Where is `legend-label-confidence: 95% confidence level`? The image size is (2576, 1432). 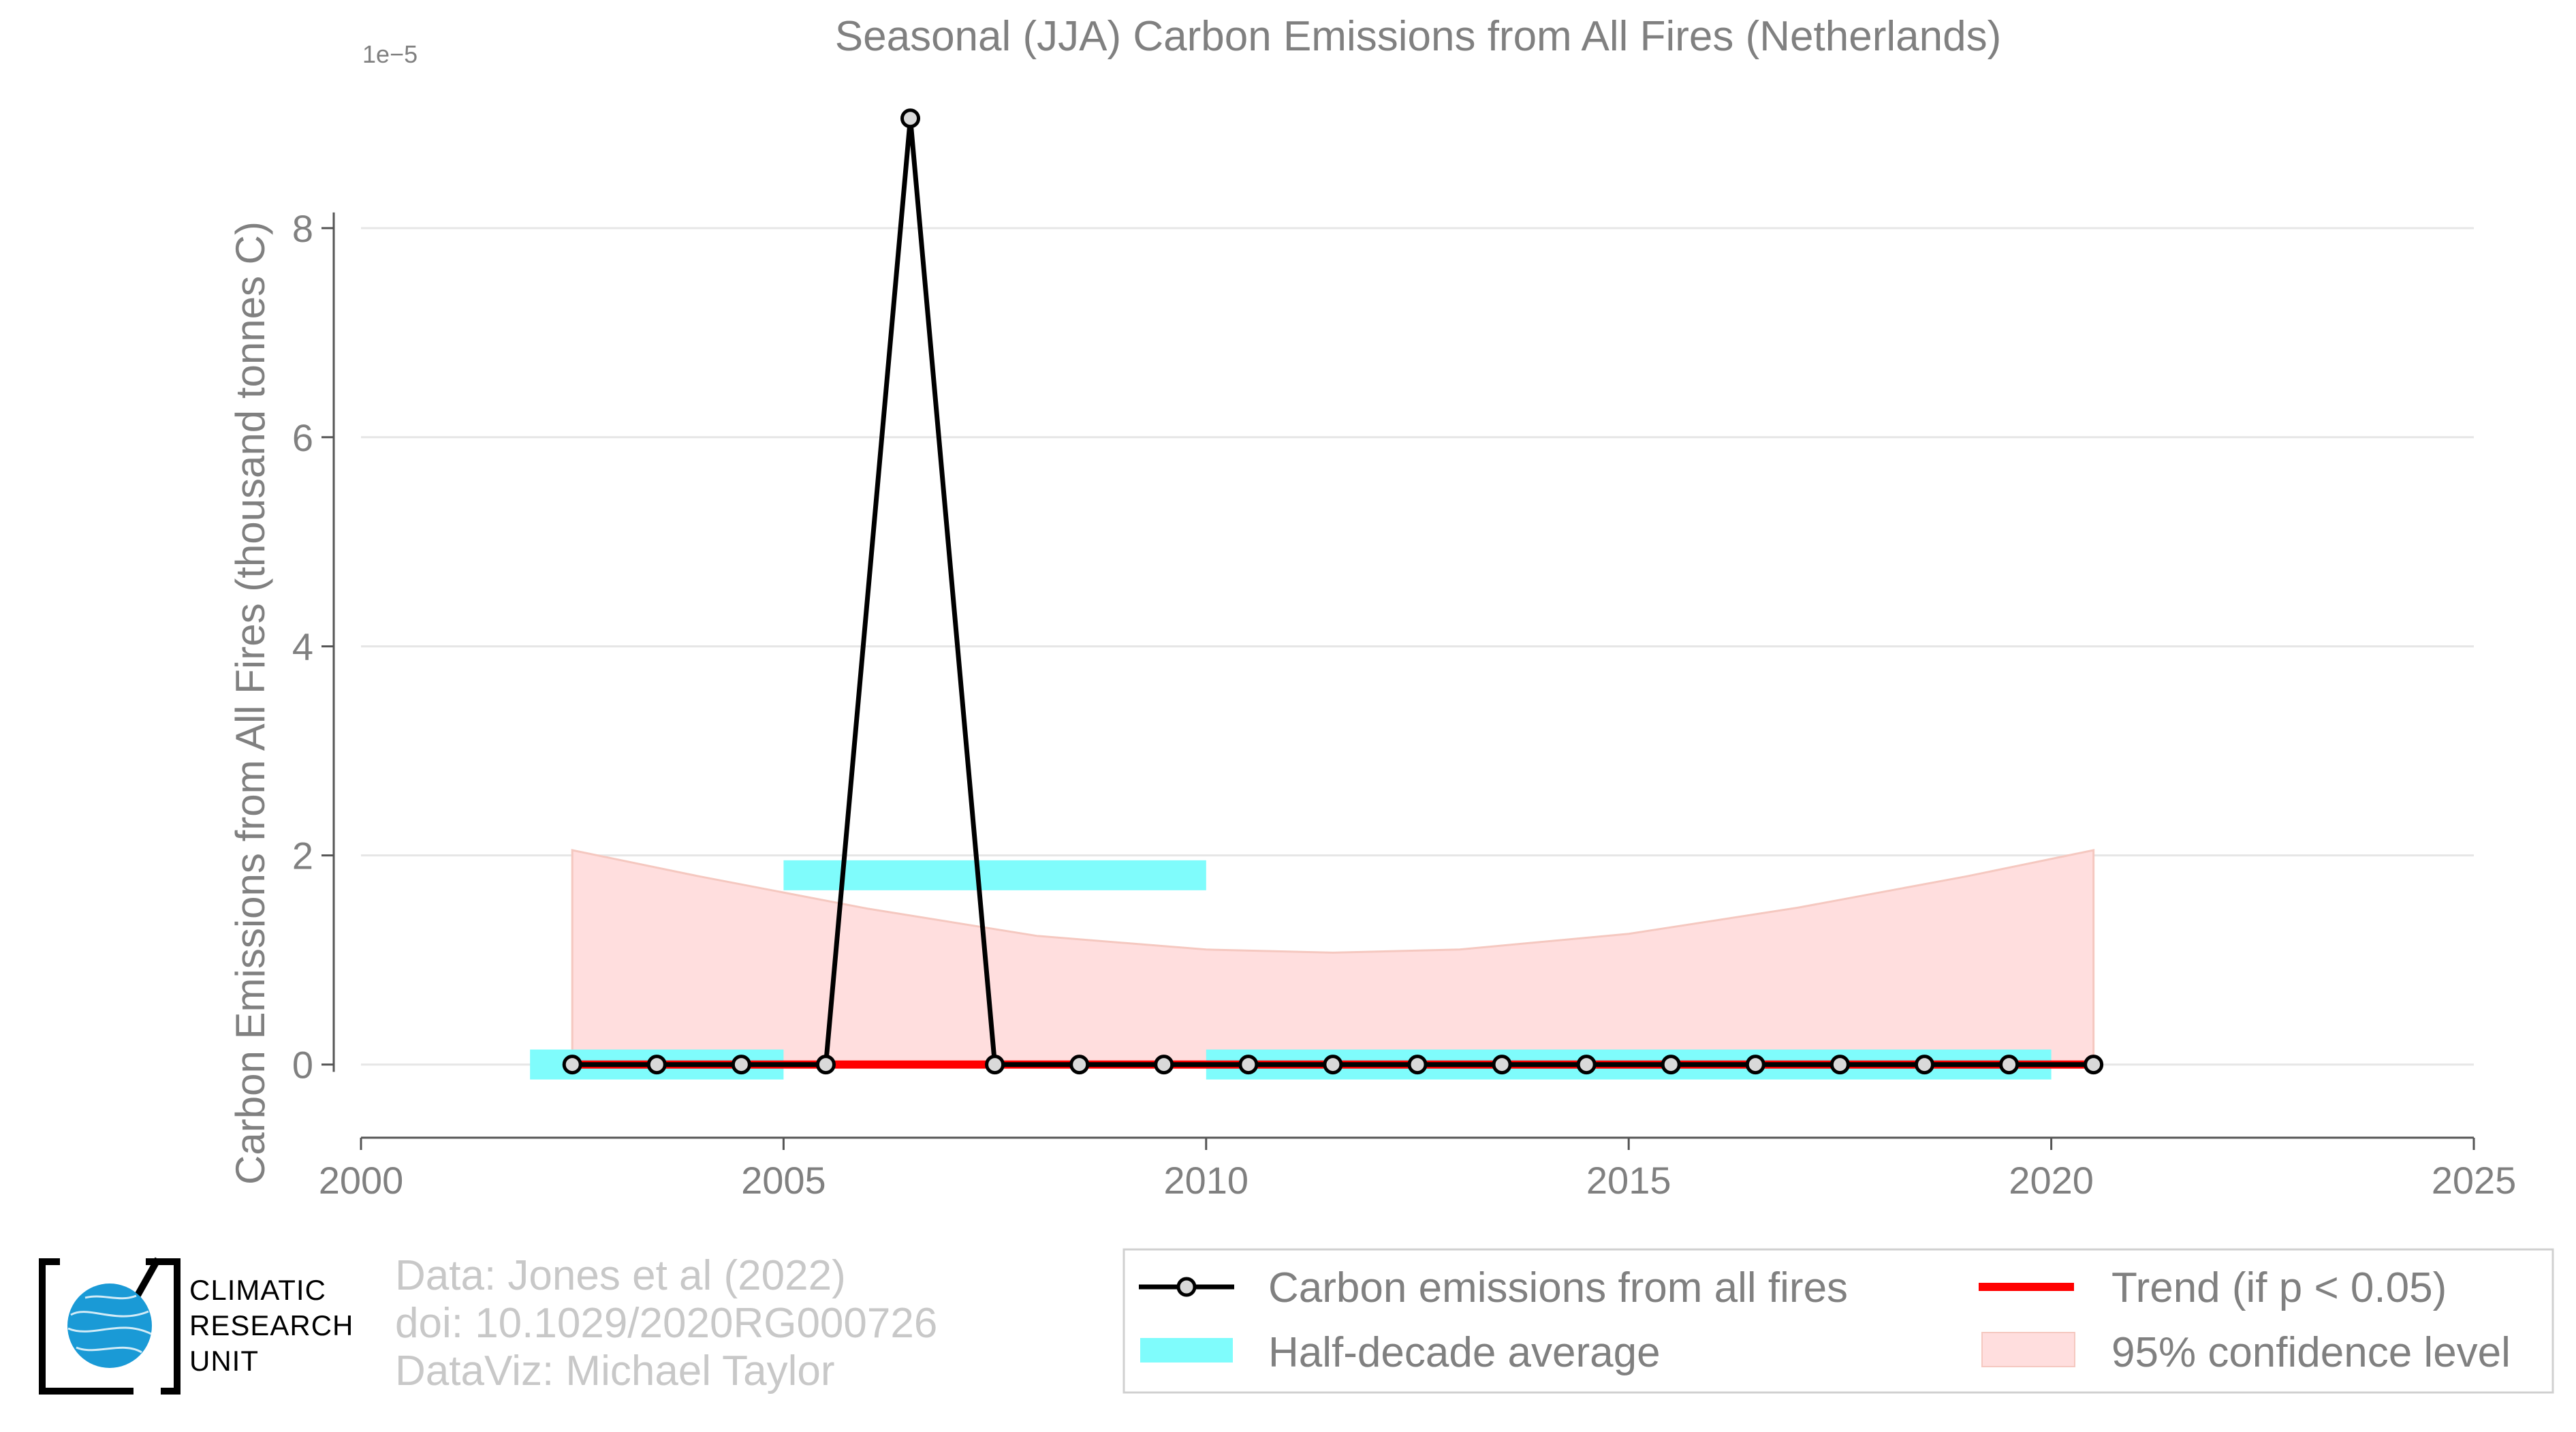 legend-label-confidence: 95% confidence level is located at coordinates (2311, 1352).